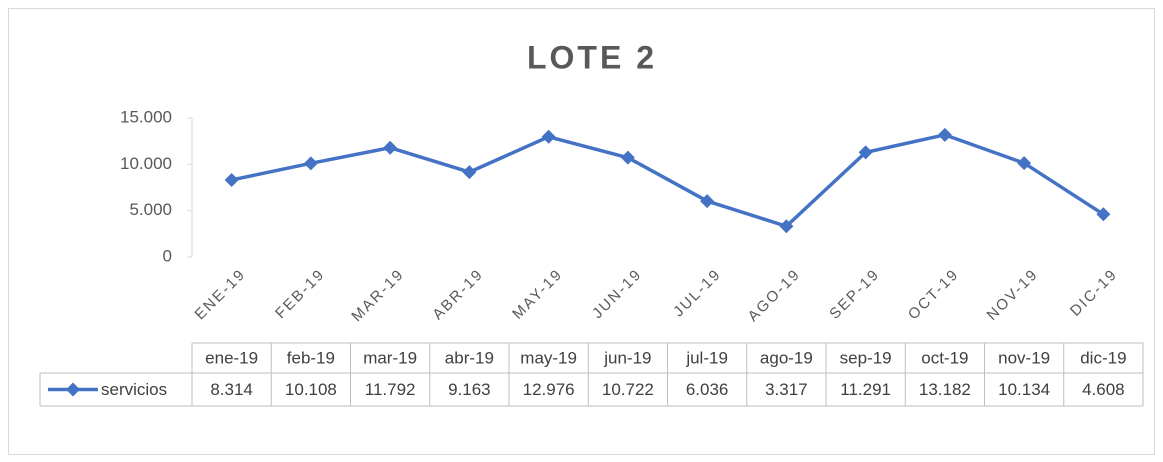 Image resolution: width=1163 pixels, height=462 pixels. What do you see at coordinates (73, 389) in the screenshot?
I see `legend-marker` at bounding box center [73, 389].